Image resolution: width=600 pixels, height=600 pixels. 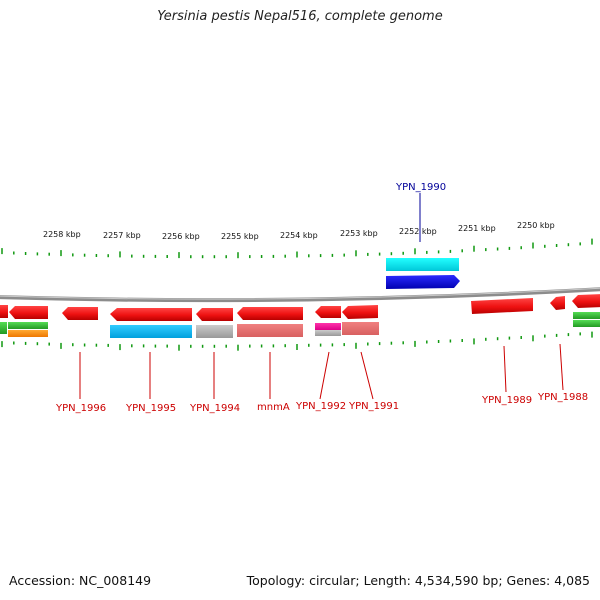 What do you see at coordinates (423, 282) in the screenshot?
I see `highlight-gene-arrow` at bounding box center [423, 282].